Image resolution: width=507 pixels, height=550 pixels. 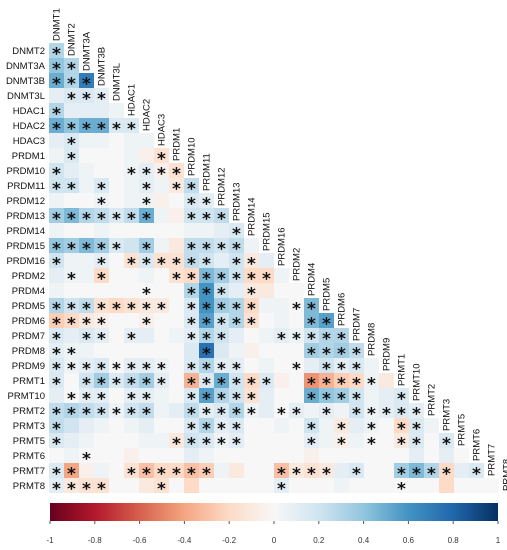 What do you see at coordinates (161, 230) in the screenshot?
I see `cell-prdm14-hdac3` at bounding box center [161, 230].